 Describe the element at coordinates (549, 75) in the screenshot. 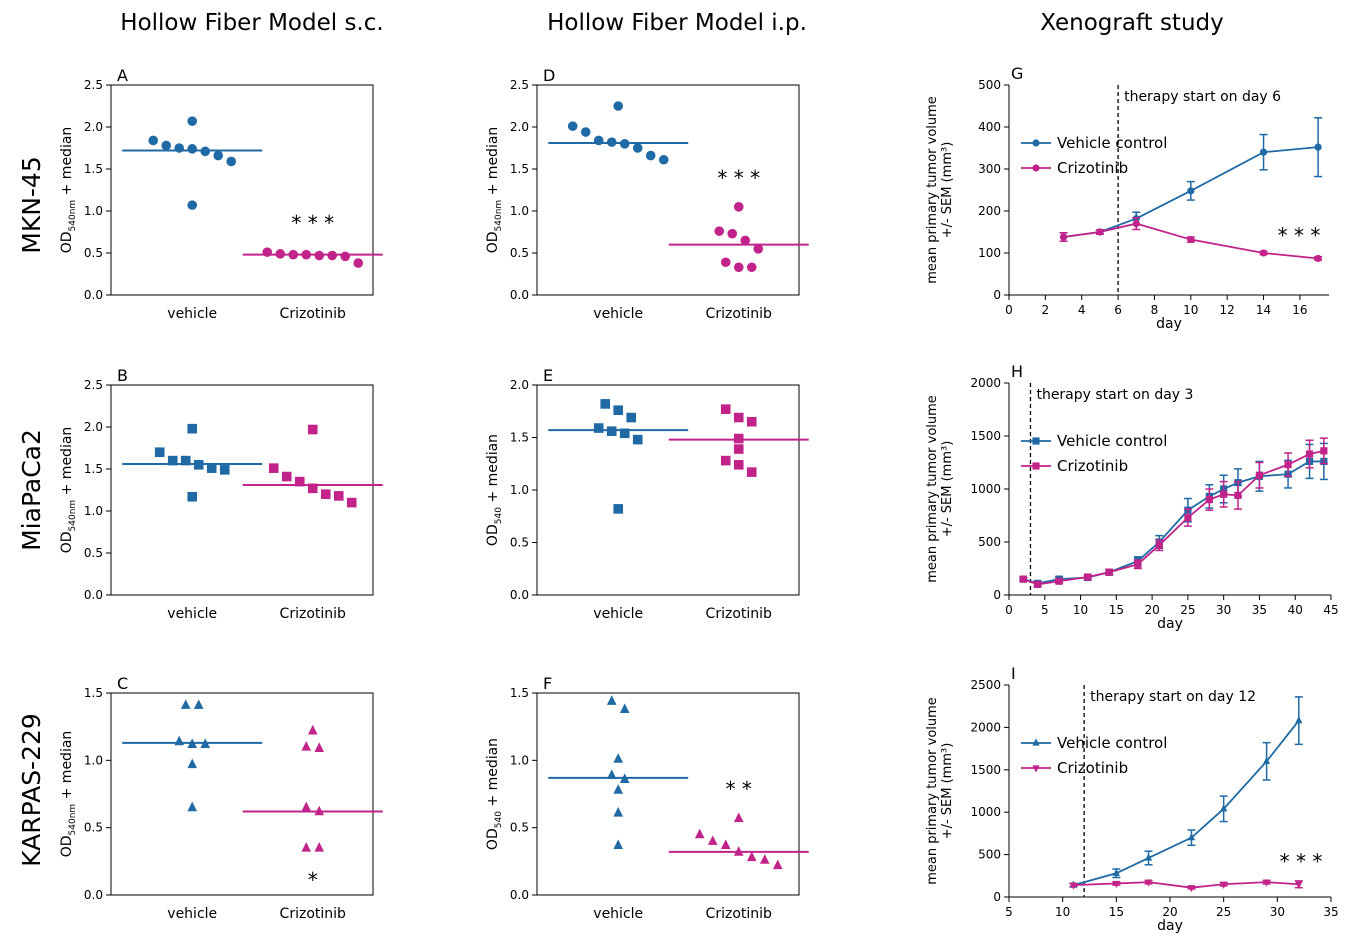

I see `panel-label: D` at that location.